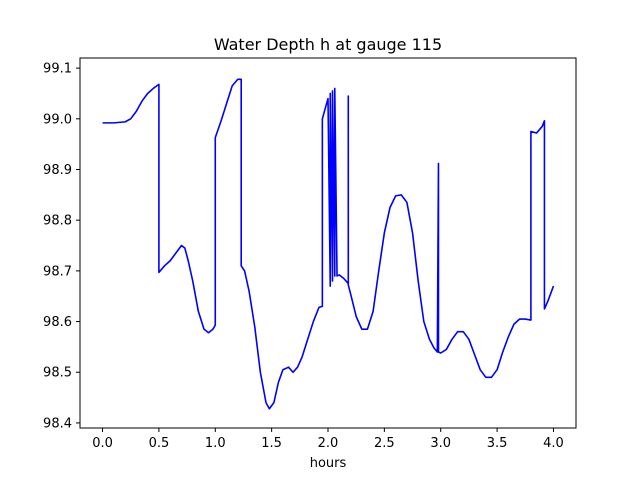 Image resolution: width=640 pixels, height=480 pixels. I want to click on y-tick-label: 98.9, so click(57, 170).